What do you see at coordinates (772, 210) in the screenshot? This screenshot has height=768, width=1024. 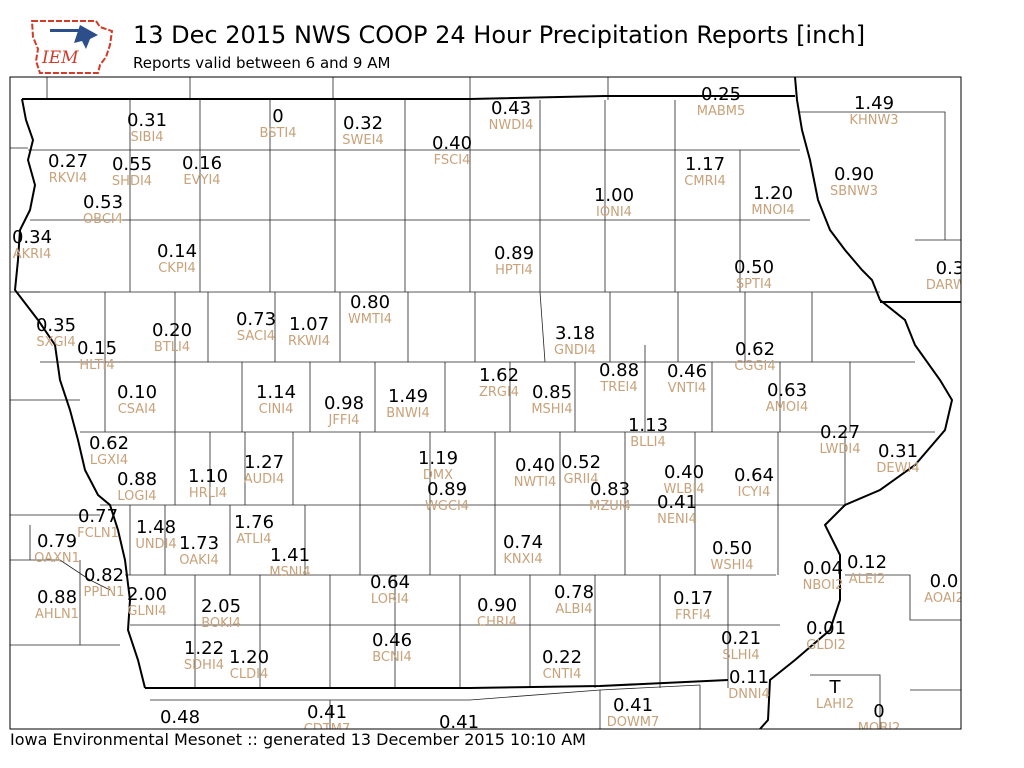 I see `station-id: MNOI4` at bounding box center [772, 210].